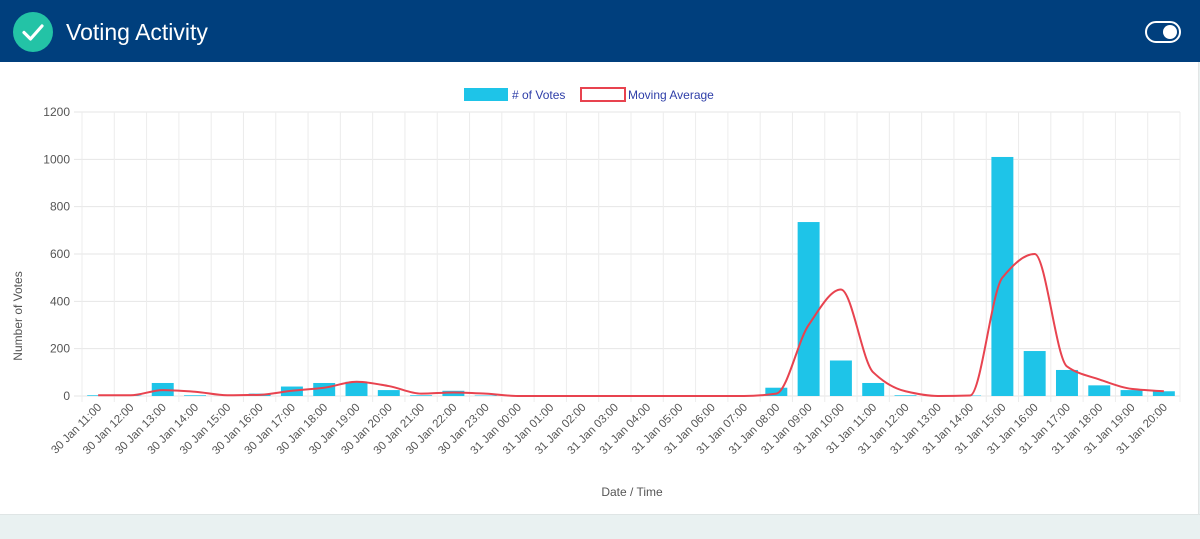 The image size is (1200, 539). I want to click on toggle-switch-icon, so click(1163, 32).